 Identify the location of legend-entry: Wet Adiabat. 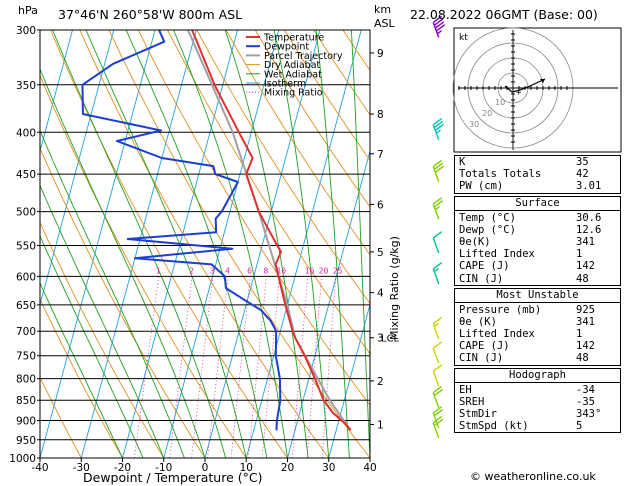
(293, 74).